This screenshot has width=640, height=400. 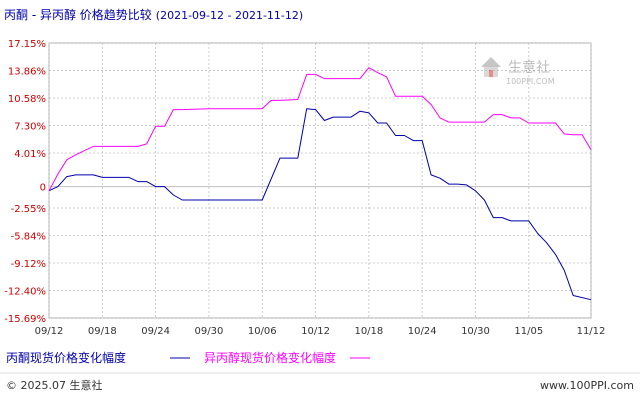 I want to click on legend: 丙酮现货价格变化幅度 异丙醇现货价格变化幅度, so click(x=188, y=357).